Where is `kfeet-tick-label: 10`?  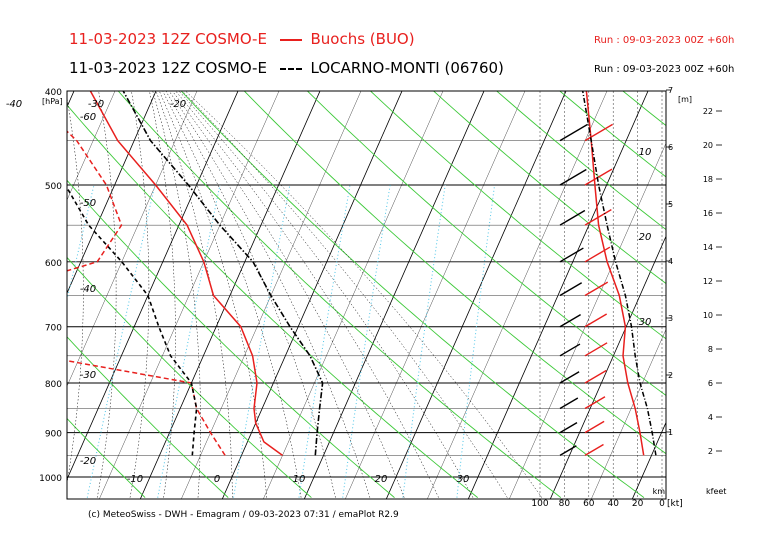
kfeet-tick-label: 10 is located at coordinates (708, 315).